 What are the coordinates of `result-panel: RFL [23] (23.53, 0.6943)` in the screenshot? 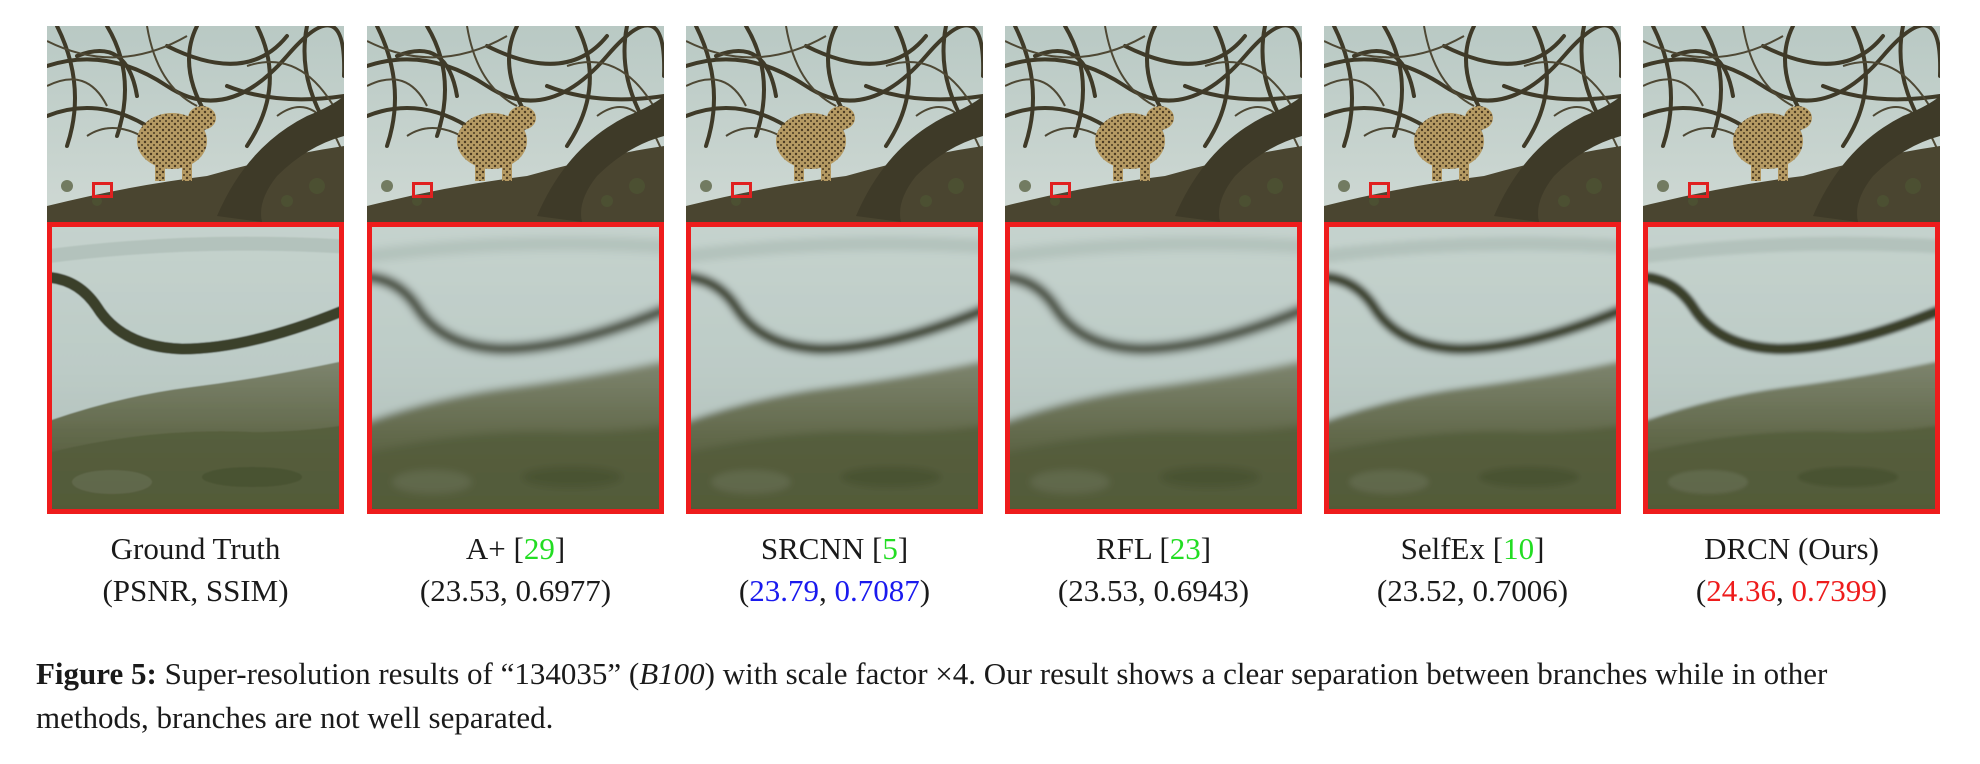 It's located at (1153, 319).